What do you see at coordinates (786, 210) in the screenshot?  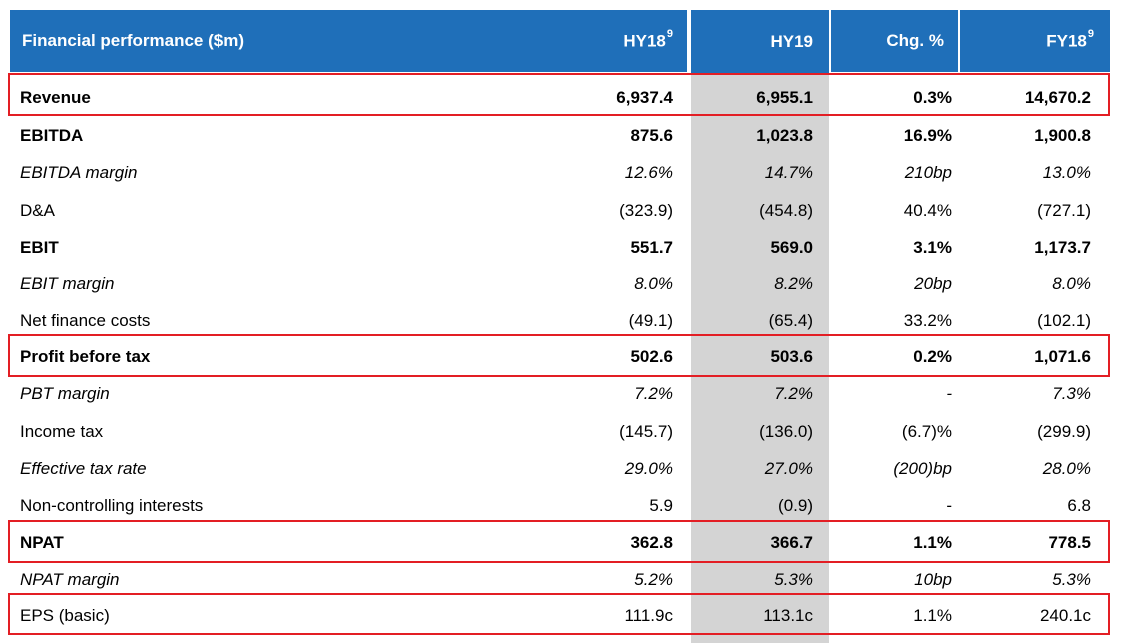 I see `cell-hy19: (454.8)` at bounding box center [786, 210].